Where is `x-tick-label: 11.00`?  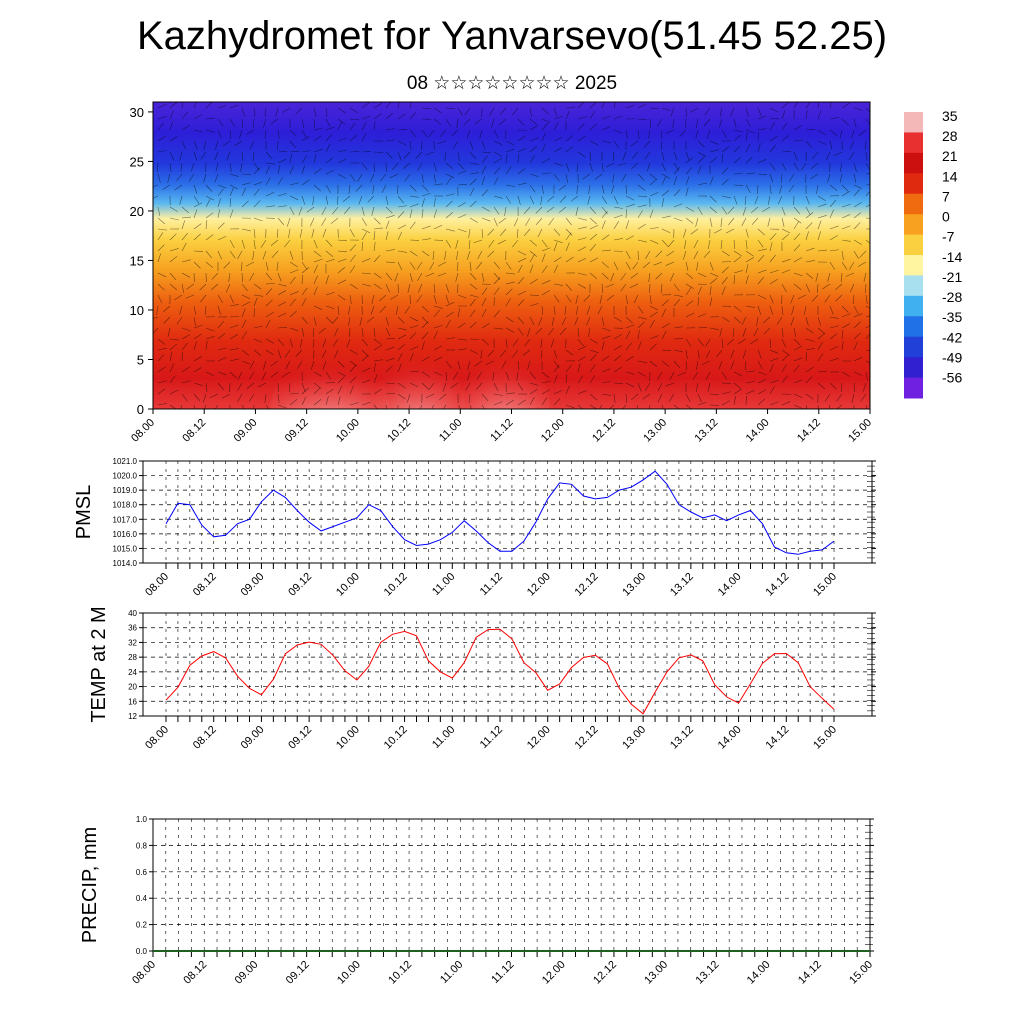 x-tick-label: 11.00 is located at coordinates (443, 584).